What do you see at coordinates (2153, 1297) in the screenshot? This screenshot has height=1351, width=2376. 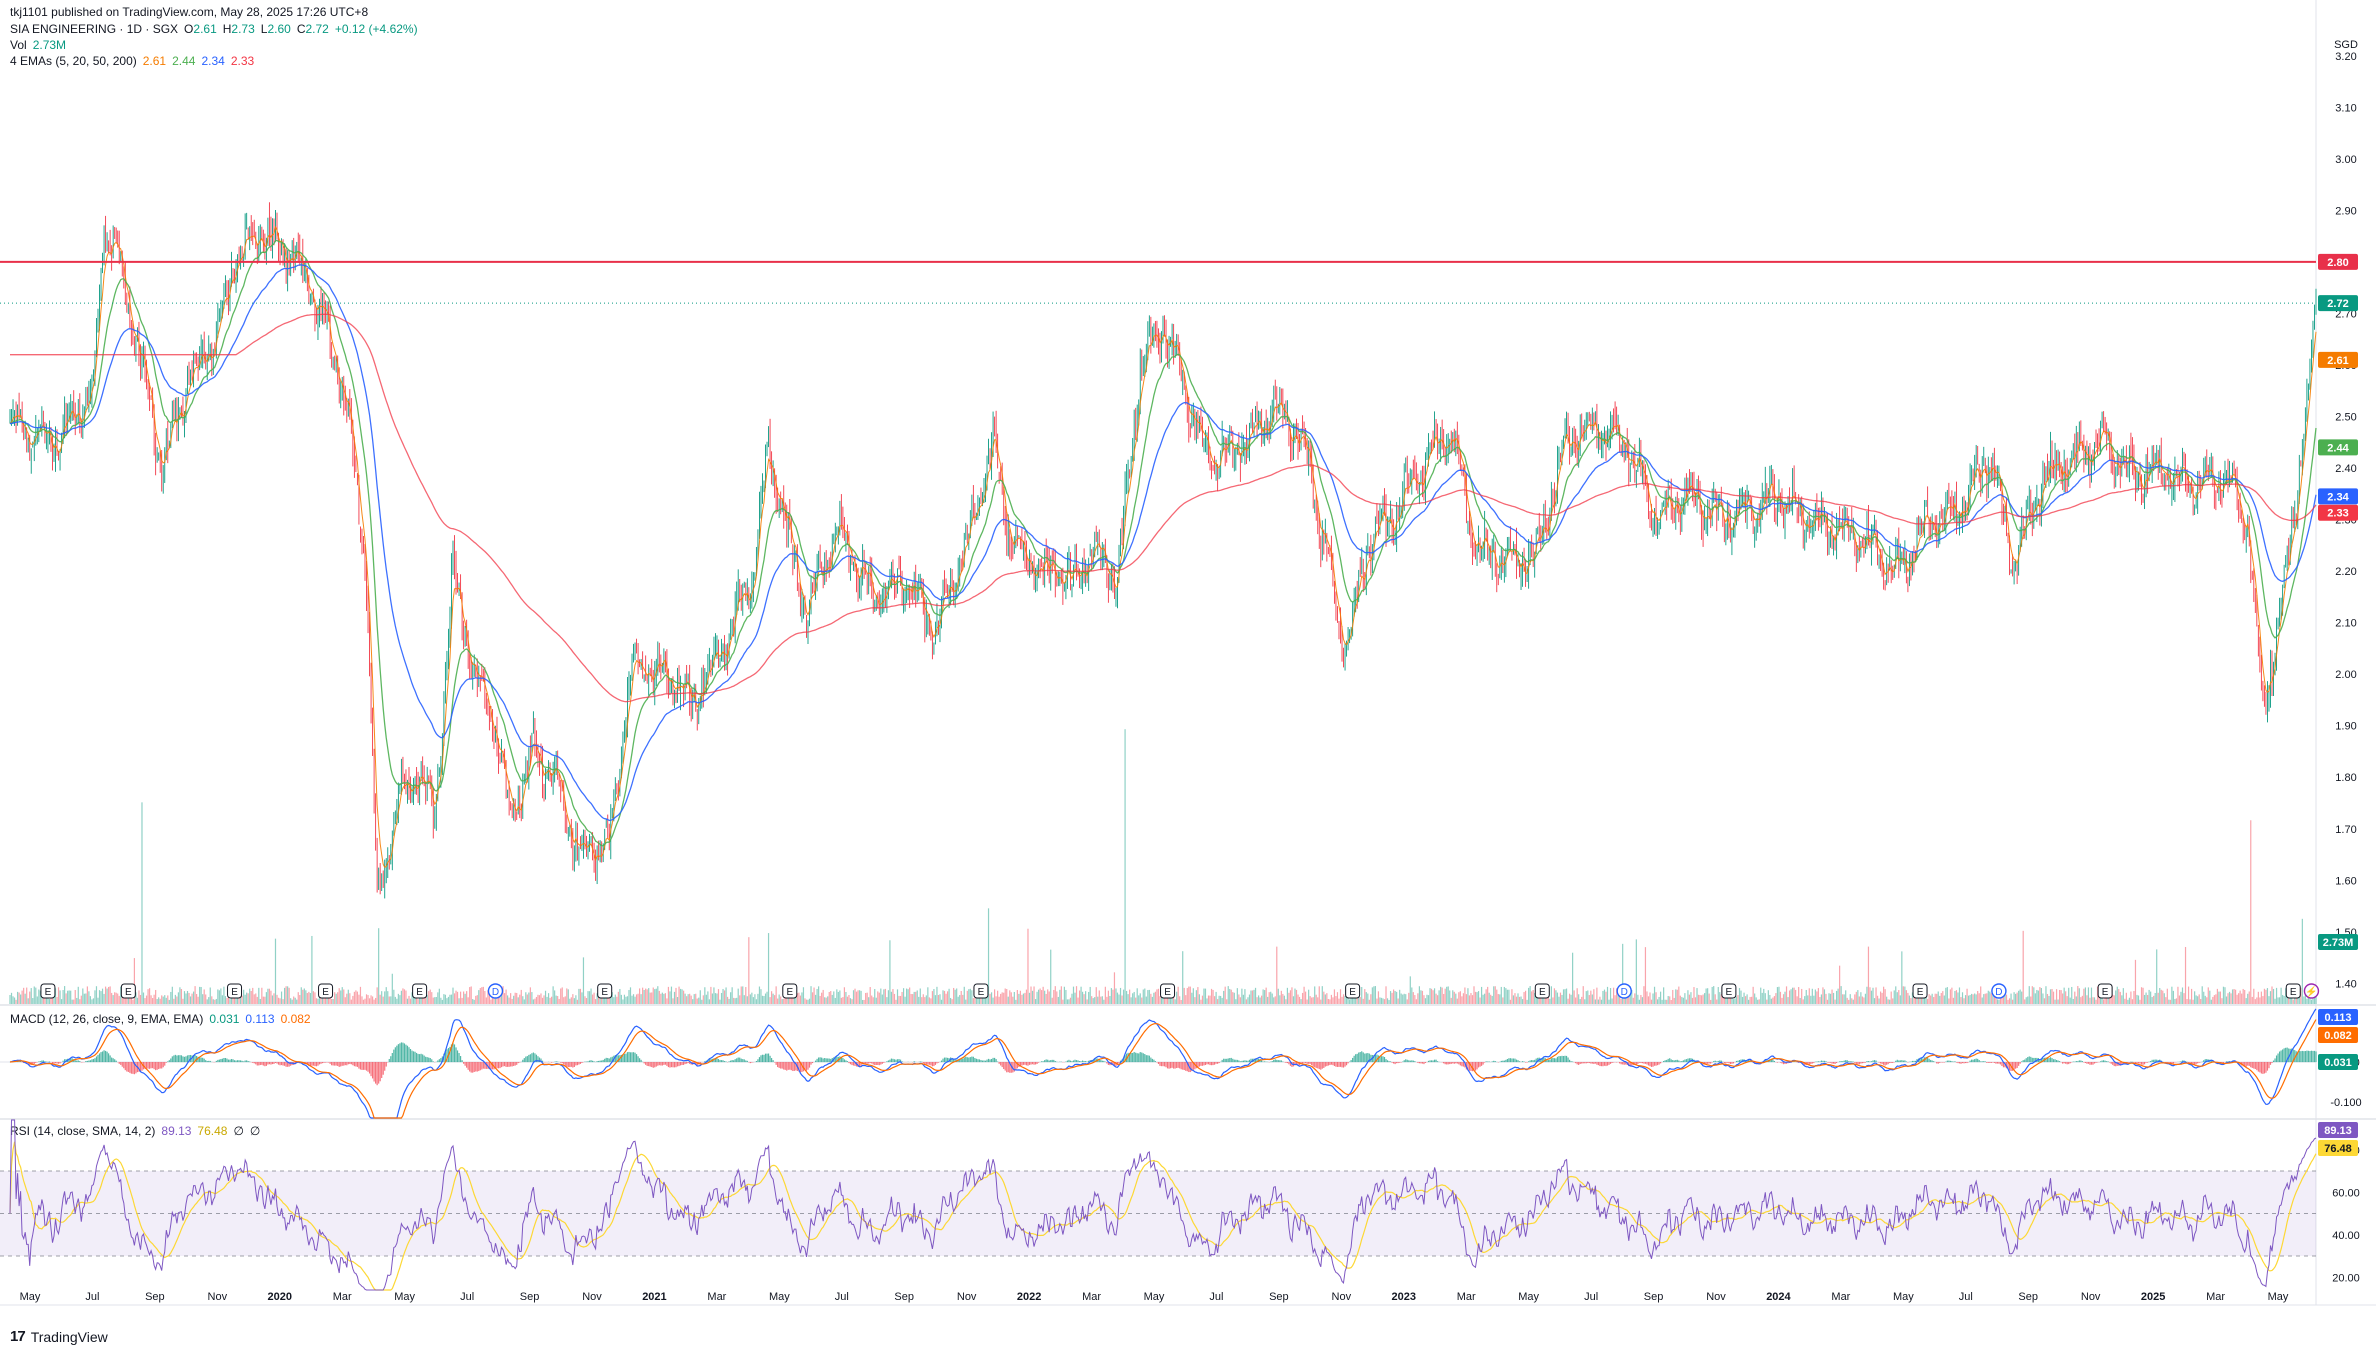 I see `time-tick: 2025` at bounding box center [2153, 1297].